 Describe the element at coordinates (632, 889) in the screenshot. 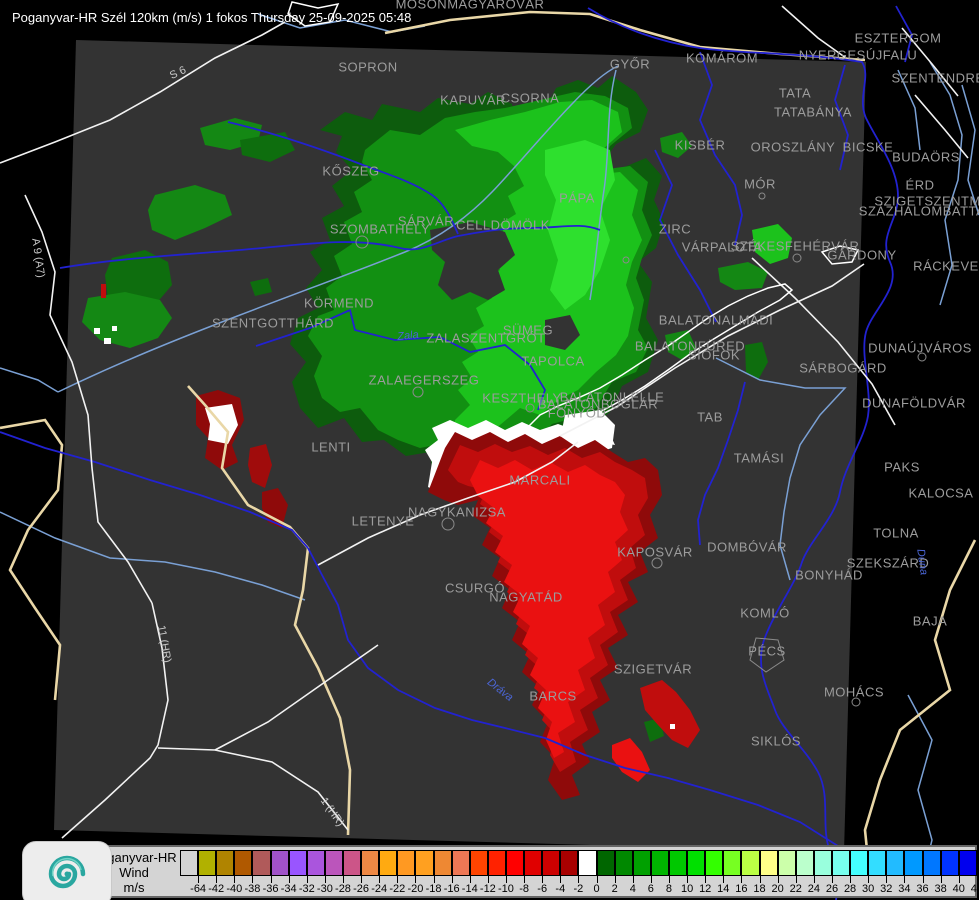

I see `legend-tick-label: 4` at that location.